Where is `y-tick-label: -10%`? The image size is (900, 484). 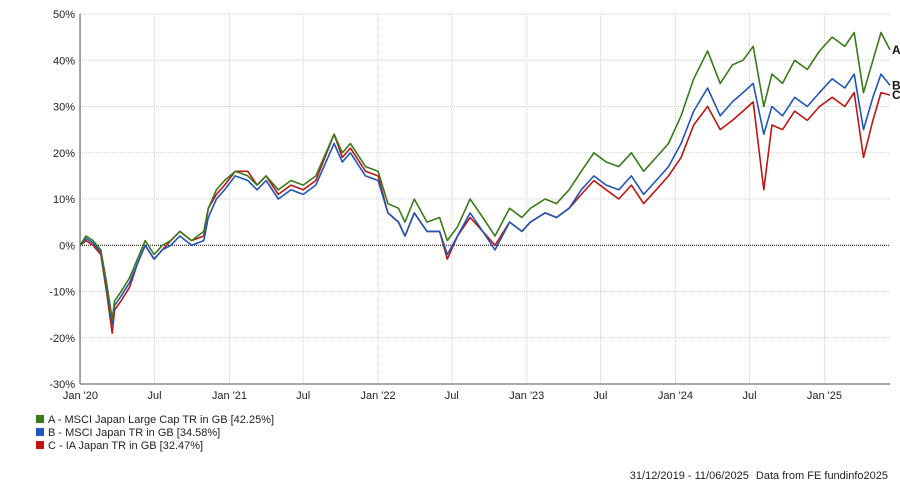 y-tick-label: -10% is located at coordinates (62, 293).